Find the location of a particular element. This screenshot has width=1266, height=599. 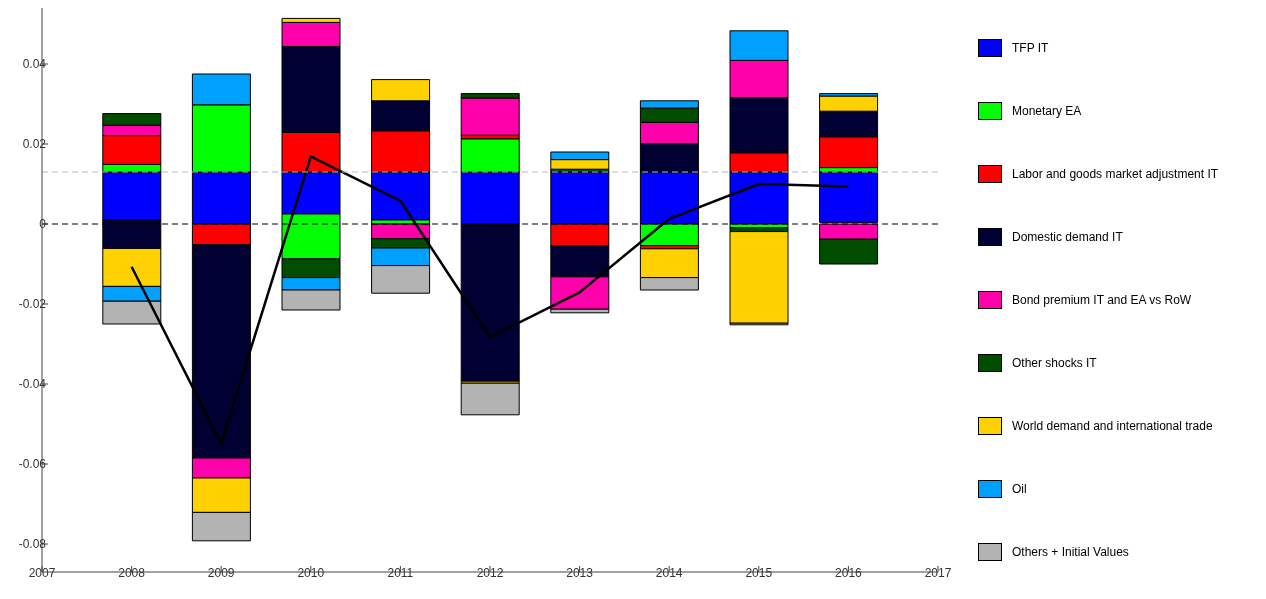

y-tick-label: -0.06 is located at coordinates (32, 464).